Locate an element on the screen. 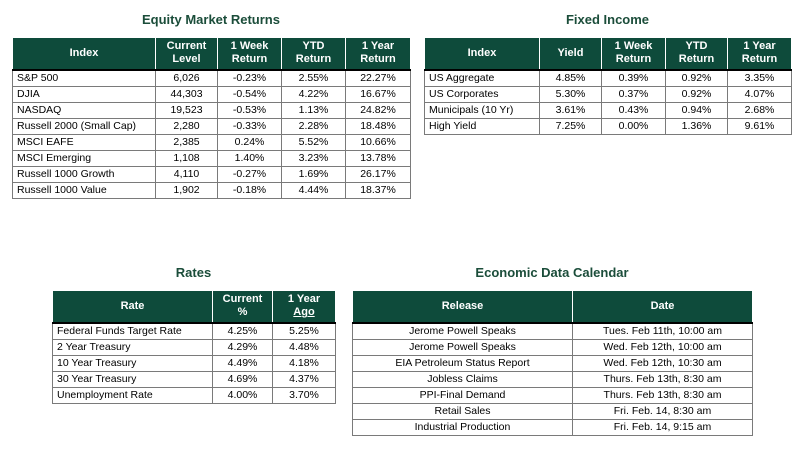  cell-value: 1.13% is located at coordinates (313, 110).